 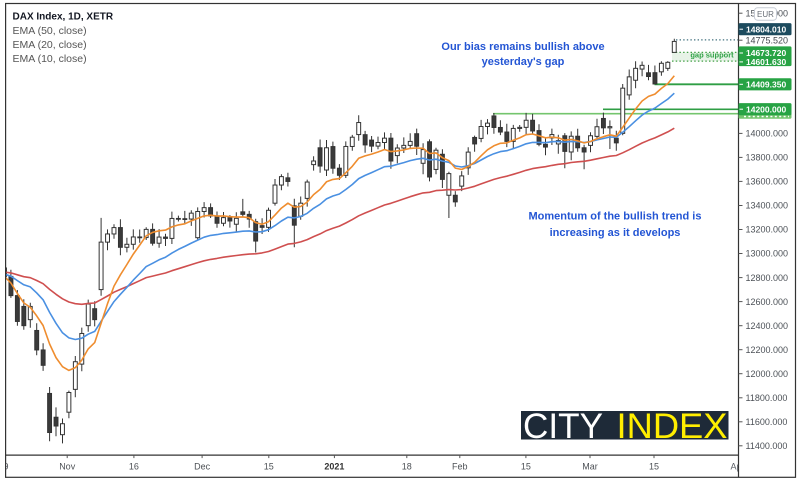 What do you see at coordinates (766, 29) in the screenshot?
I see `svg-text: 14804.010` at bounding box center [766, 29].